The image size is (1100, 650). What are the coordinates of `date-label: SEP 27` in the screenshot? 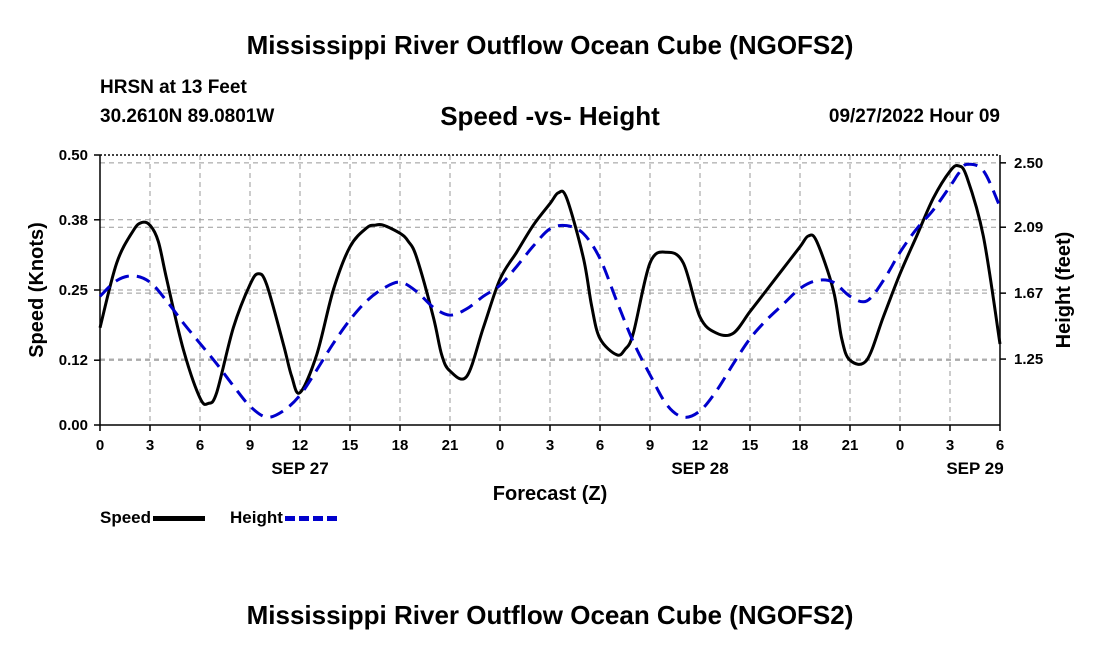 It's located at (299, 468).